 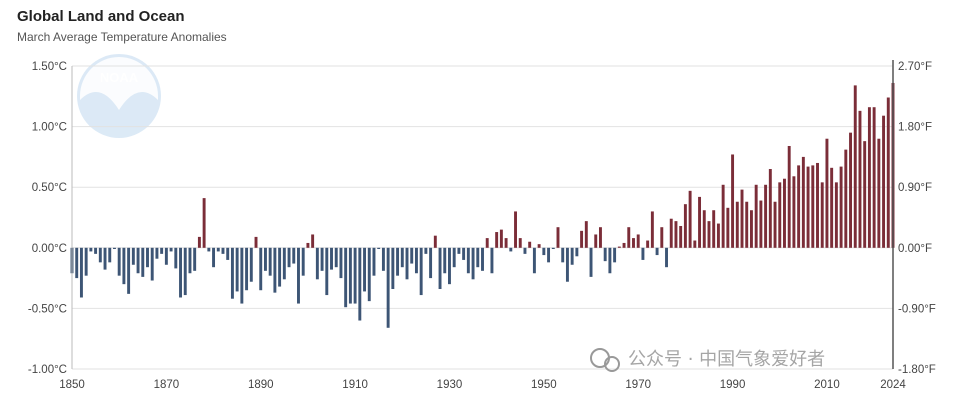 What do you see at coordinates (553, 248) in the screenshot?
I see `bar-1952` at bounding box center [553, 248].